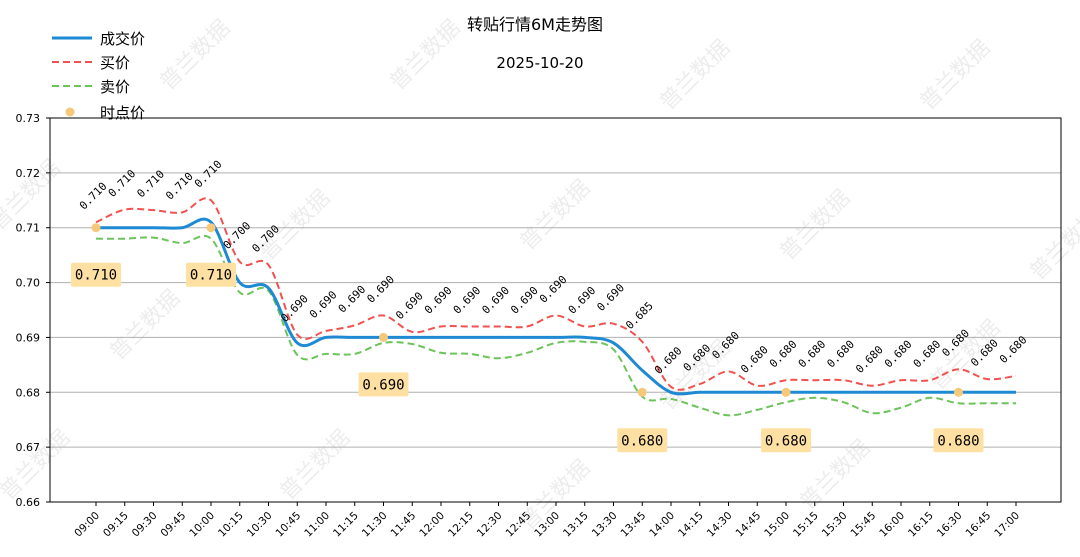 The height and width of the screenshot is (557, 1080). What do you see at coordinates (633, 525) in the screenshot?
I see `x-tick-label: 13:45` at bounding box center [633, 525].